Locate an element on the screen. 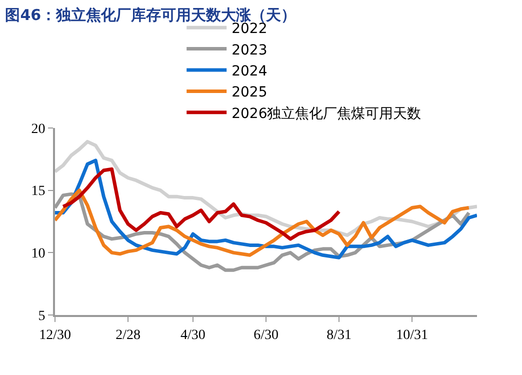 This screenshot has height=375, width=522. x-tick-label: 12/30 is located at coordinates (55, 335).